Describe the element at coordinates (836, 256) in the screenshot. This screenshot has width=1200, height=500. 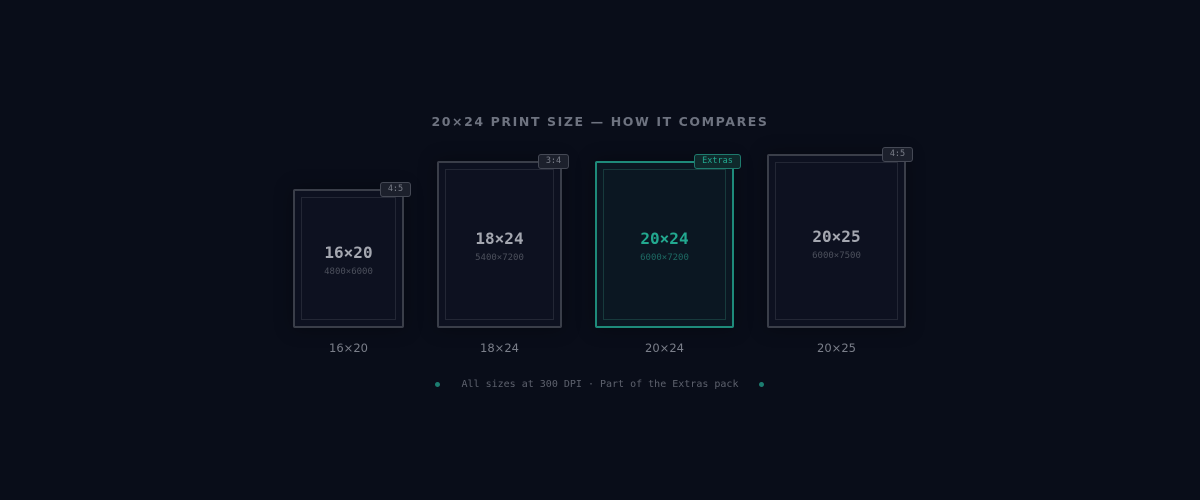
I see `frame-pixels: 6000×7500` at that location.